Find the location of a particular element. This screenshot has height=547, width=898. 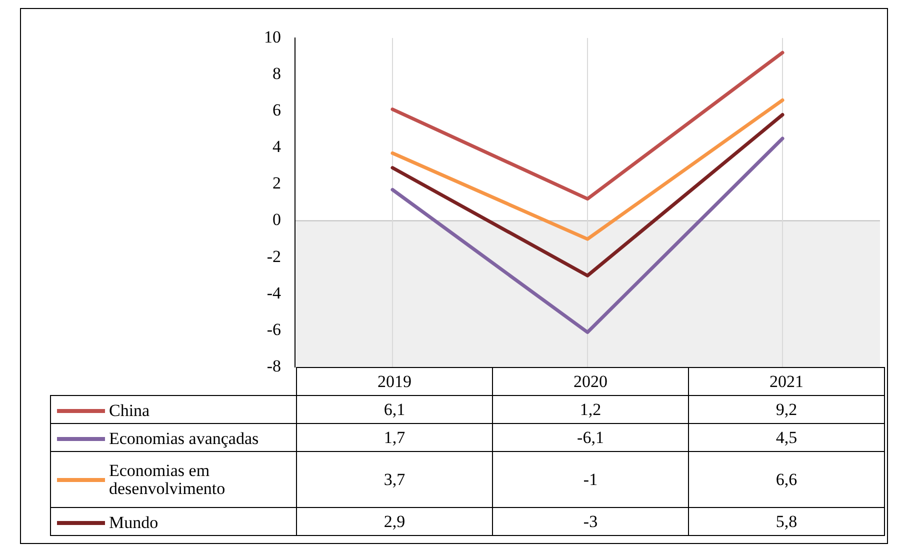

y-tick-label: 4 is located at coordinates (277, 146).